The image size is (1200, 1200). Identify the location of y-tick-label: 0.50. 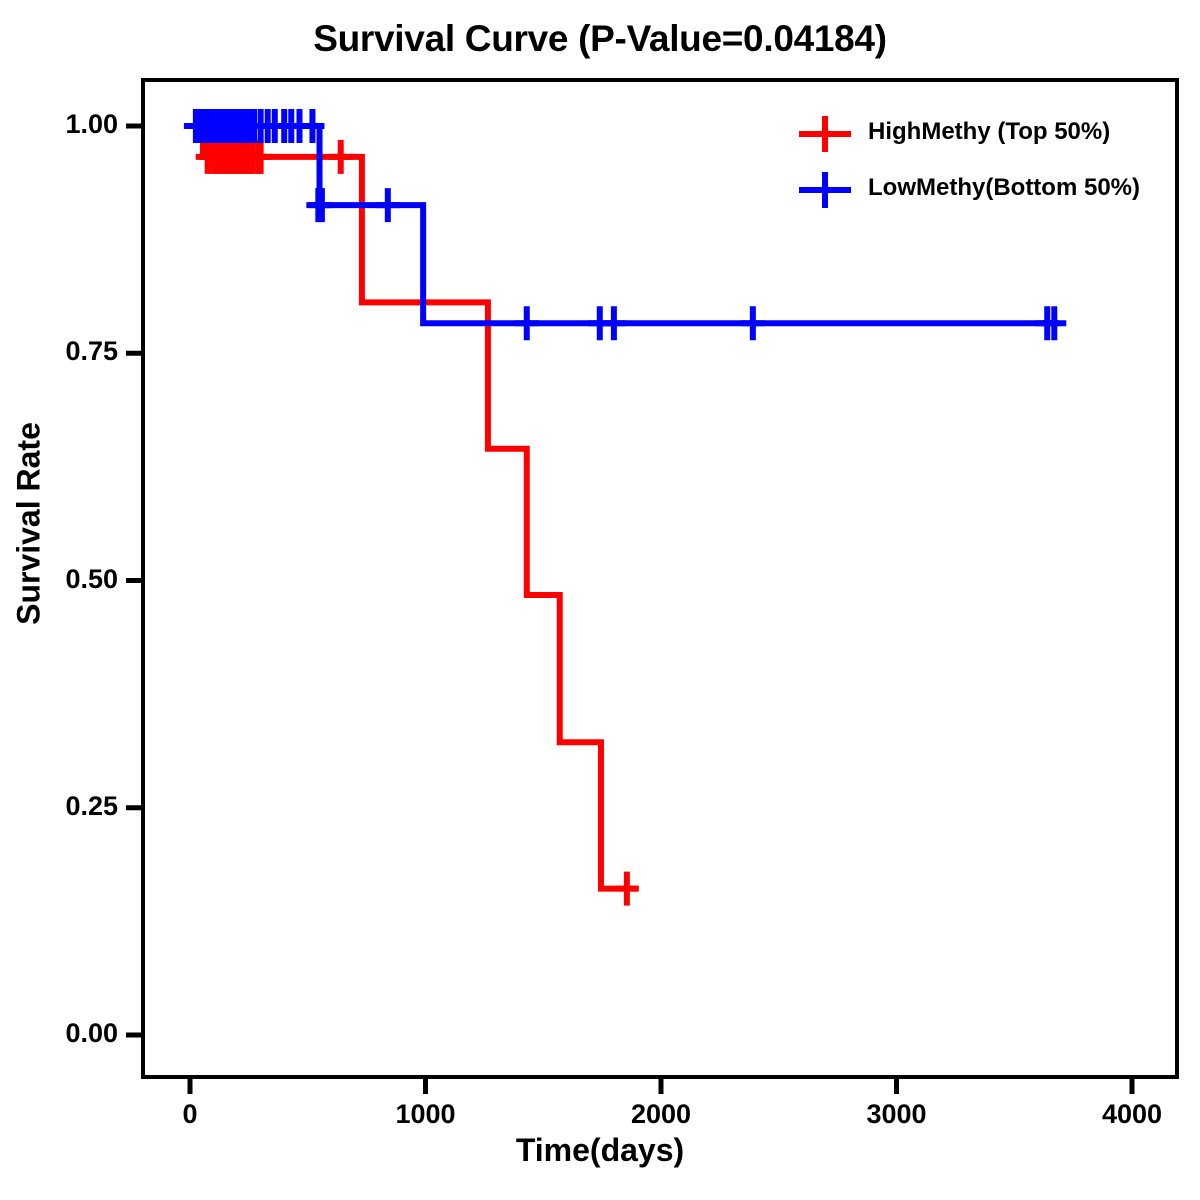
(91, 578).